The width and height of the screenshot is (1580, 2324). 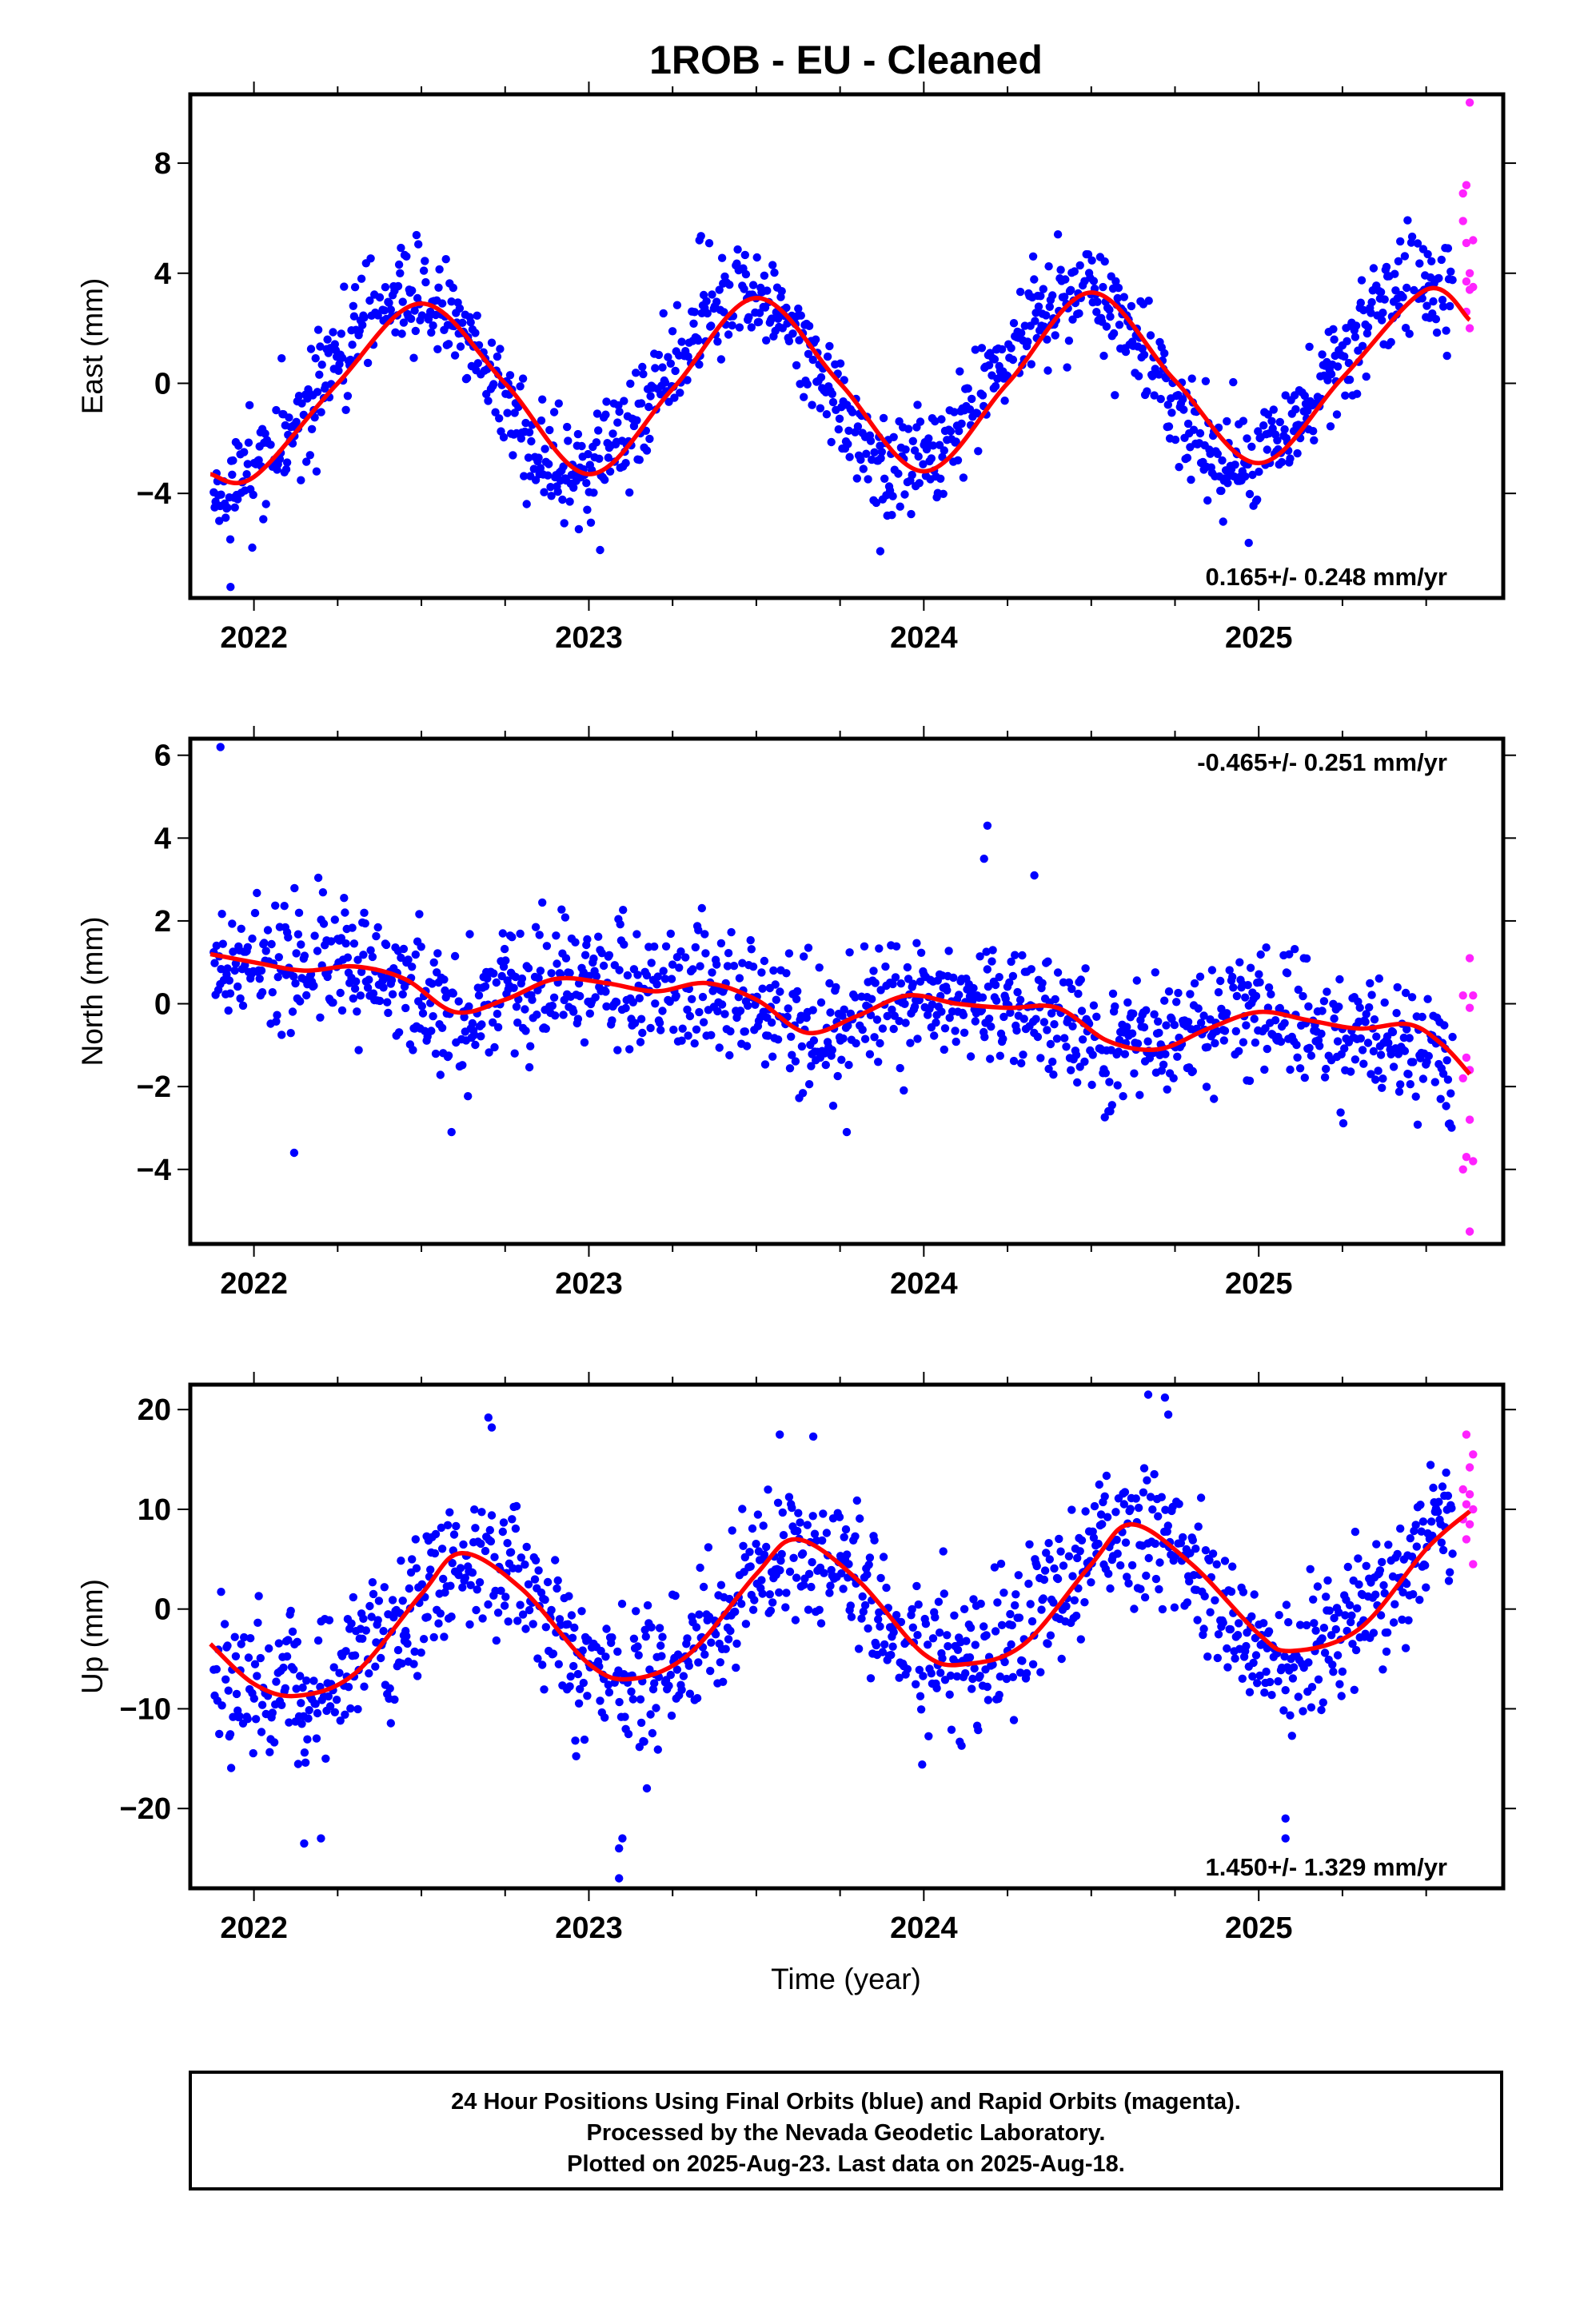 I want to click on rapid-point, so click(x=1470, y=1494).